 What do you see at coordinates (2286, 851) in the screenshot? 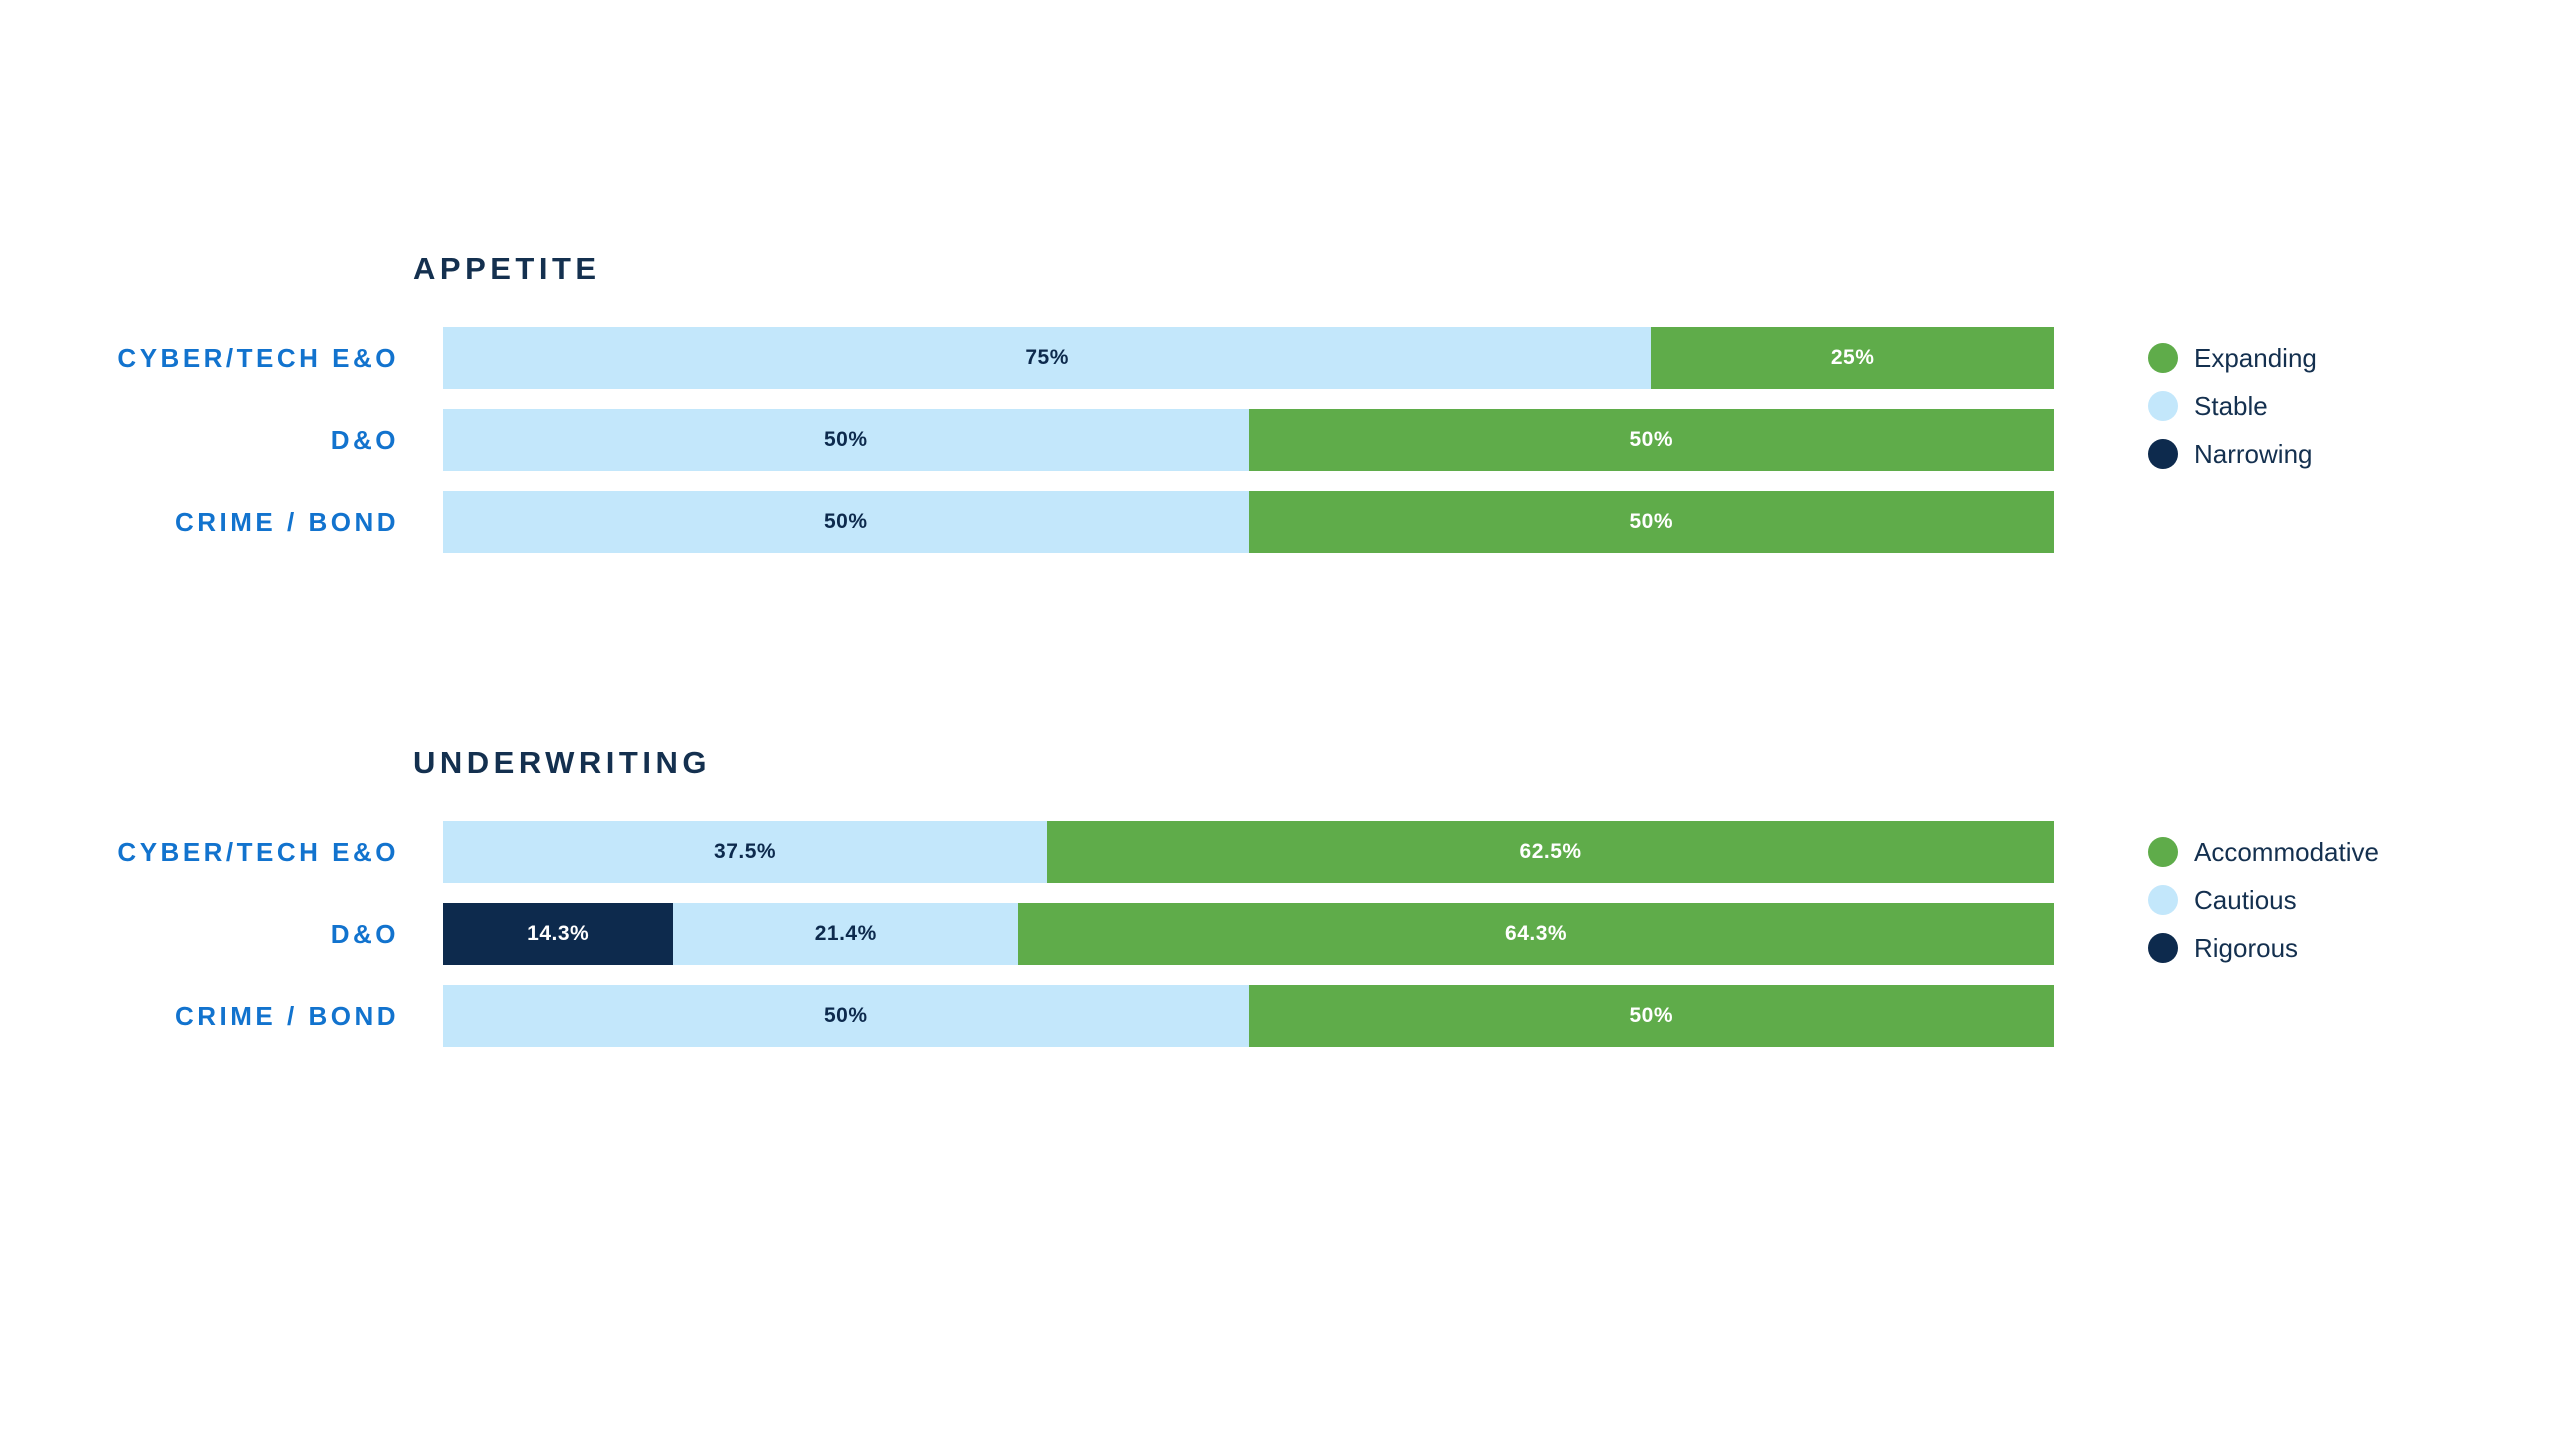
I see `legend-label: Accommodative` at bounding box center [2286, 851].